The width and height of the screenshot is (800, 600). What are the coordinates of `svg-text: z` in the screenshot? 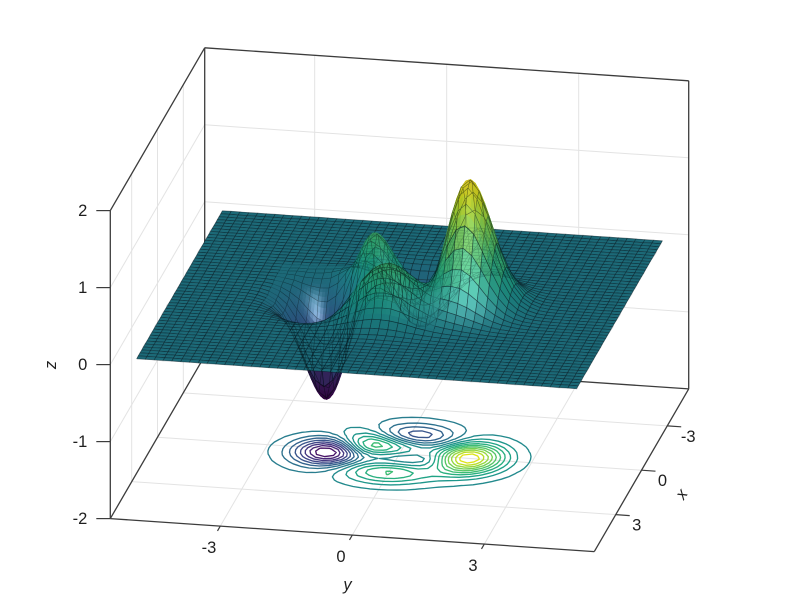 It's located at (51, 365).